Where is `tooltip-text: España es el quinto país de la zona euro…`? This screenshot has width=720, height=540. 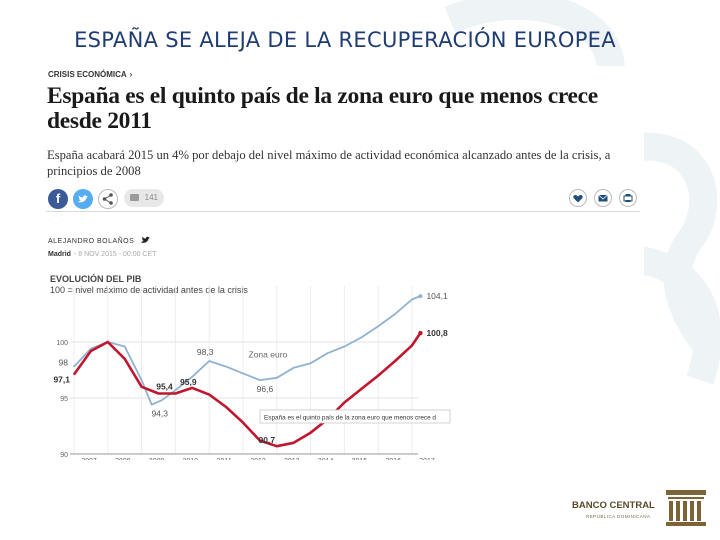 tooltip-text: España es el quinto país de la zona euro… is located at coordinates (350, 418).